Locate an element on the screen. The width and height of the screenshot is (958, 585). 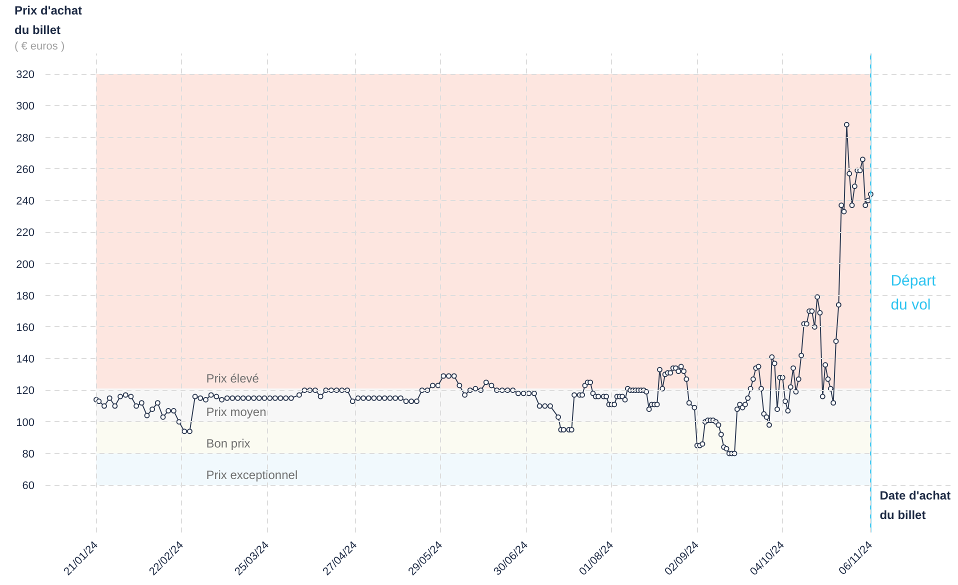
band-label: Bon prix is located at coordinates (228, 443).